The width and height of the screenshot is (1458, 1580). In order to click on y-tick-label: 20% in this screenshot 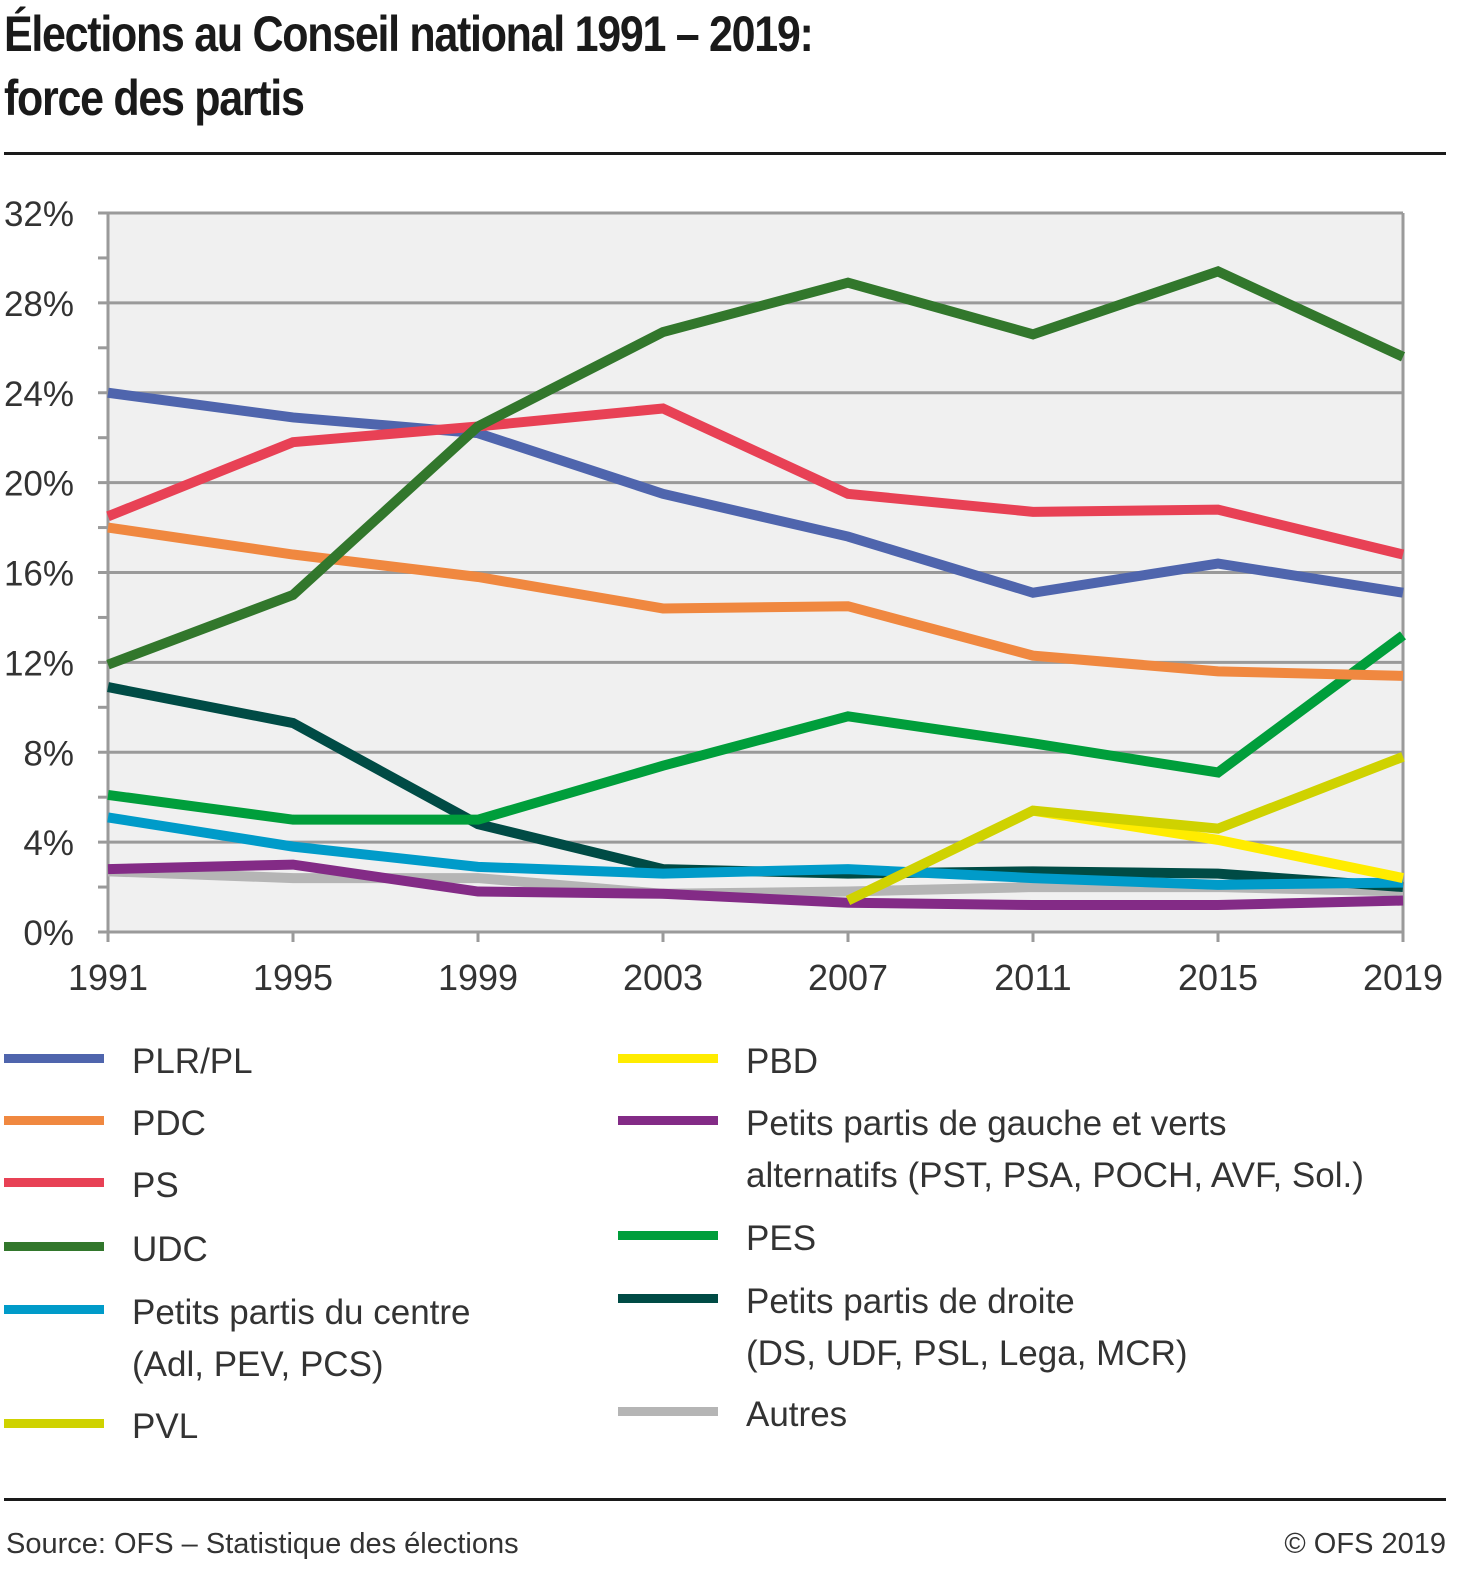, I will do `click(39, 484)`.